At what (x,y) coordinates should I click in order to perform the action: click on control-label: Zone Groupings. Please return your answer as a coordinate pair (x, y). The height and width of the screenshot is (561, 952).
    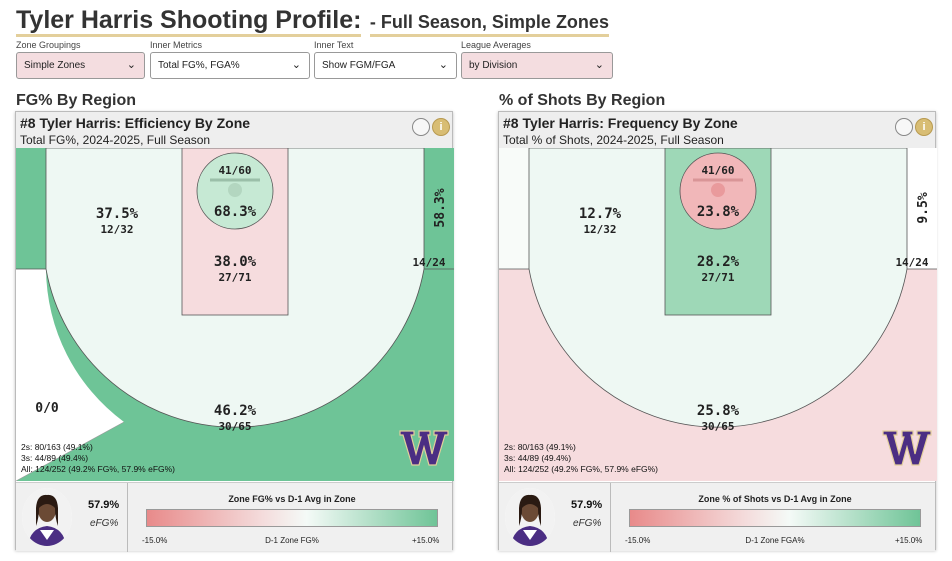
    Looking at the image, I should click on (48, 45).